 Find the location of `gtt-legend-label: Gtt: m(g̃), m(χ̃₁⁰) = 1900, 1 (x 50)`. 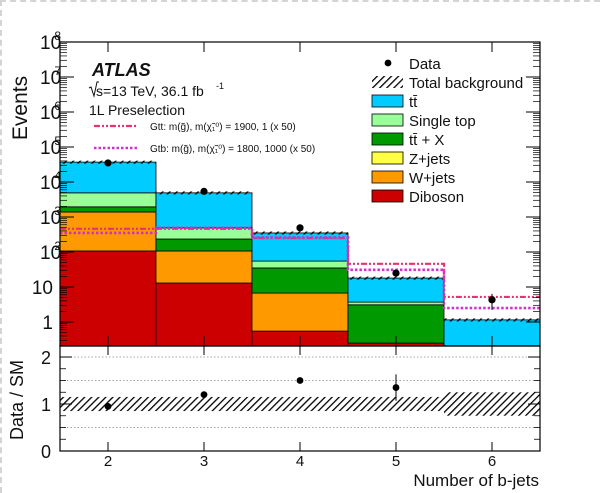

gtt-legend-label: Gtt: m(g̃), m(χ̃₁⁰) = 1900, 1 (x 50) is located at coordinates (223, 127).